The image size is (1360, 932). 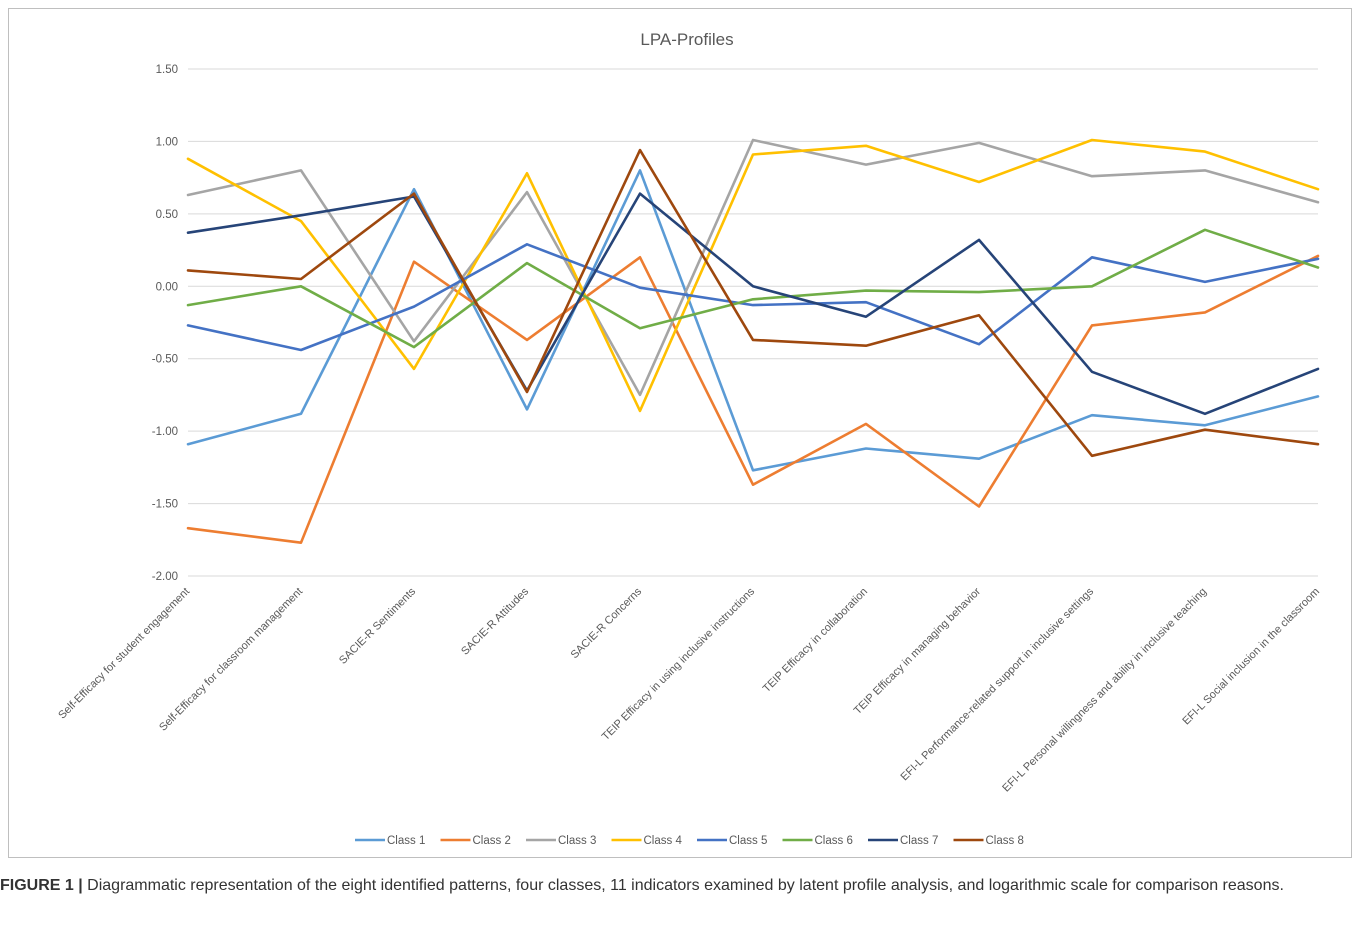 What do you see at coordinates (919, 841) in the screenshot?
I see `legend-label: Class 7` at bounding box center [919, 841].